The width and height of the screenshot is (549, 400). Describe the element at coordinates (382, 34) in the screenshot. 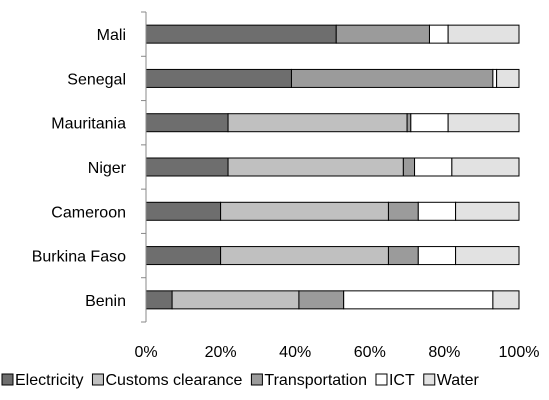

I see `bar-segment-transportation-mali` at that location.